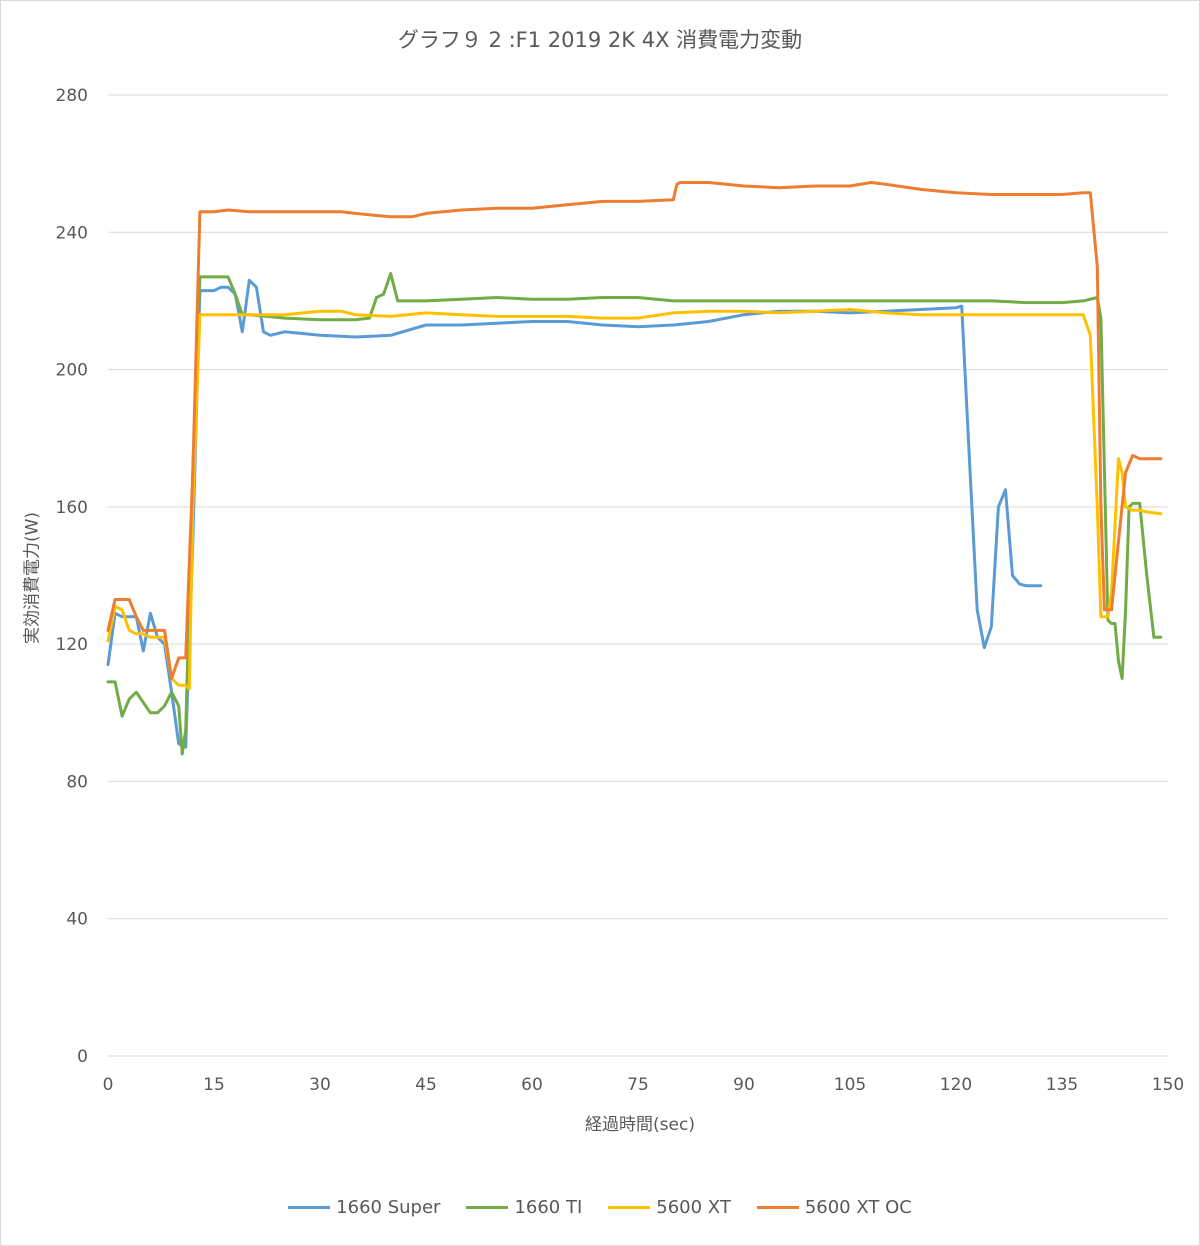 This screenshot has height=1246, width=1200. Describe the element at coordinates (388, 1207) in the screenshot. I see `legend-label: 1660 Super` at that location.